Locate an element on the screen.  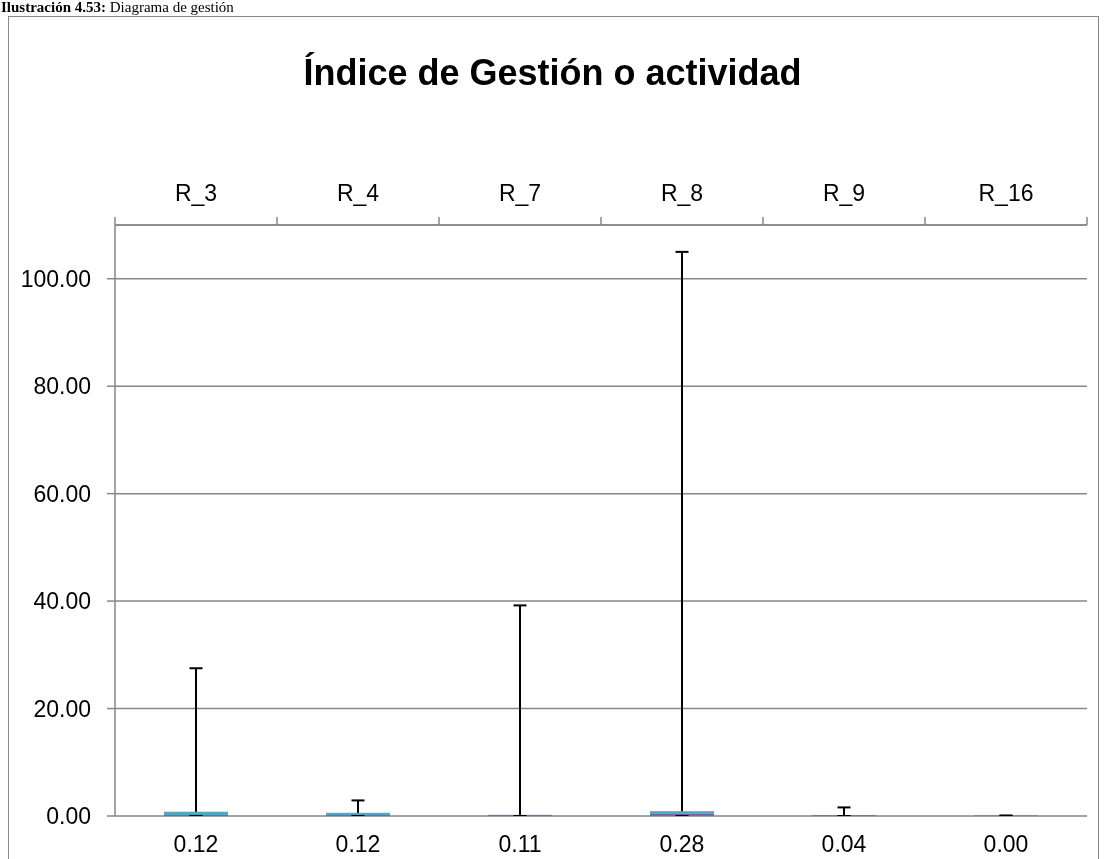
text: Ilustración 4.53: Diagrama de gestión is located at coordinates (117, 7).